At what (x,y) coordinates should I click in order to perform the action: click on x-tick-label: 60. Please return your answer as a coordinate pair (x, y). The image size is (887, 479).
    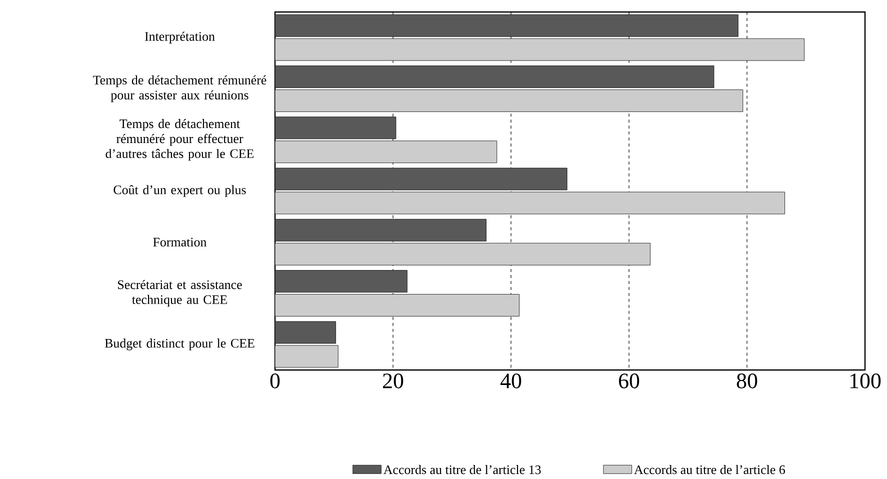
    Looking at the image, I should click on (629, 381).